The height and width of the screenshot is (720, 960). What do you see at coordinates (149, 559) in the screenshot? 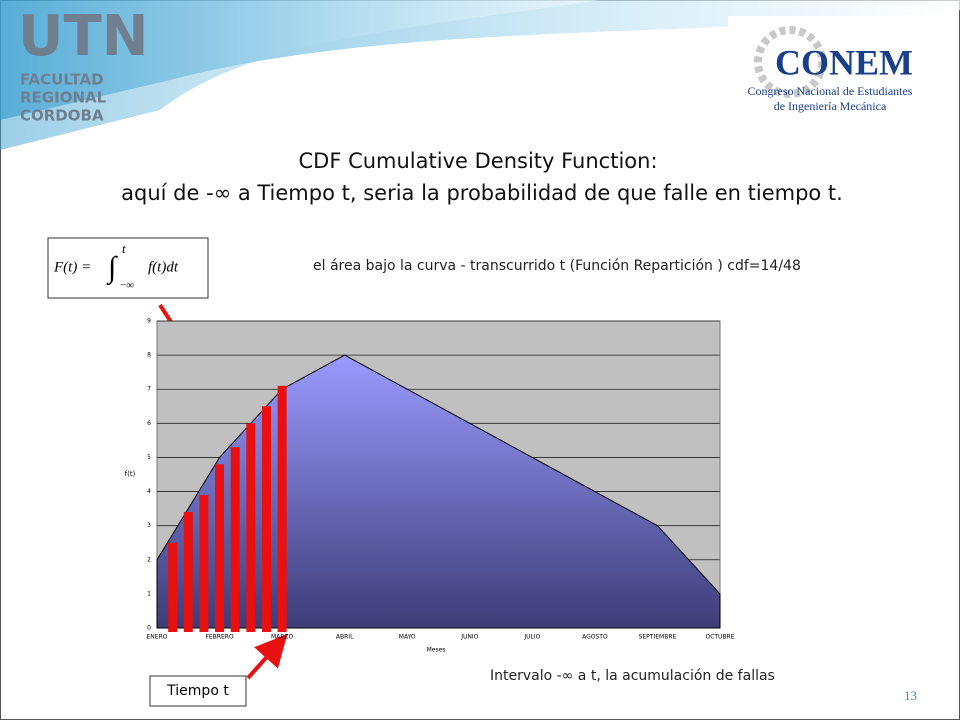
I see `y-tick-label: 2` at bounding box center [149, 559].